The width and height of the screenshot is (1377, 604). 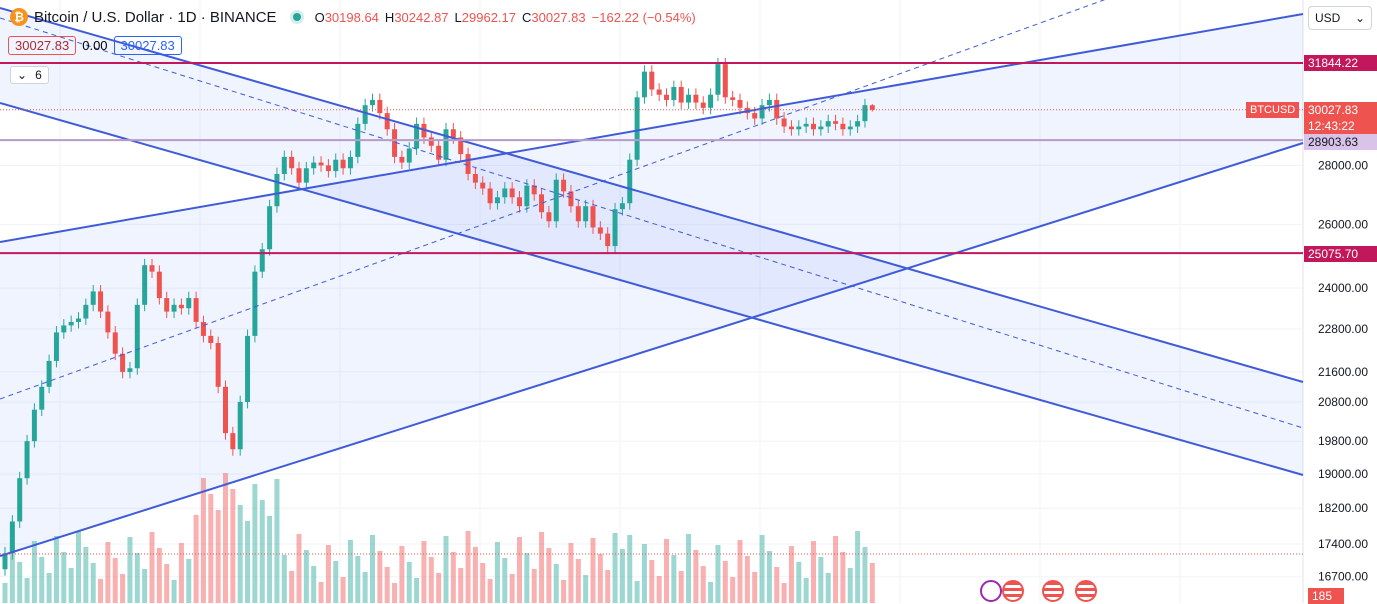 I want to click on ask-price: 30027.83, so click(x=147, y=45).